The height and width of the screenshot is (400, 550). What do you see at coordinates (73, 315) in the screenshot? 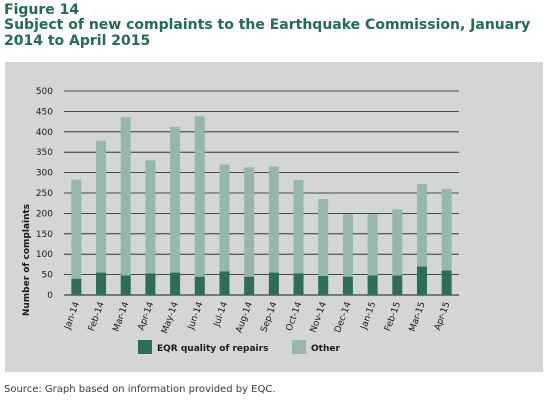
I see `x-tick-label: Jan-14` at bounding box center [73, 315].